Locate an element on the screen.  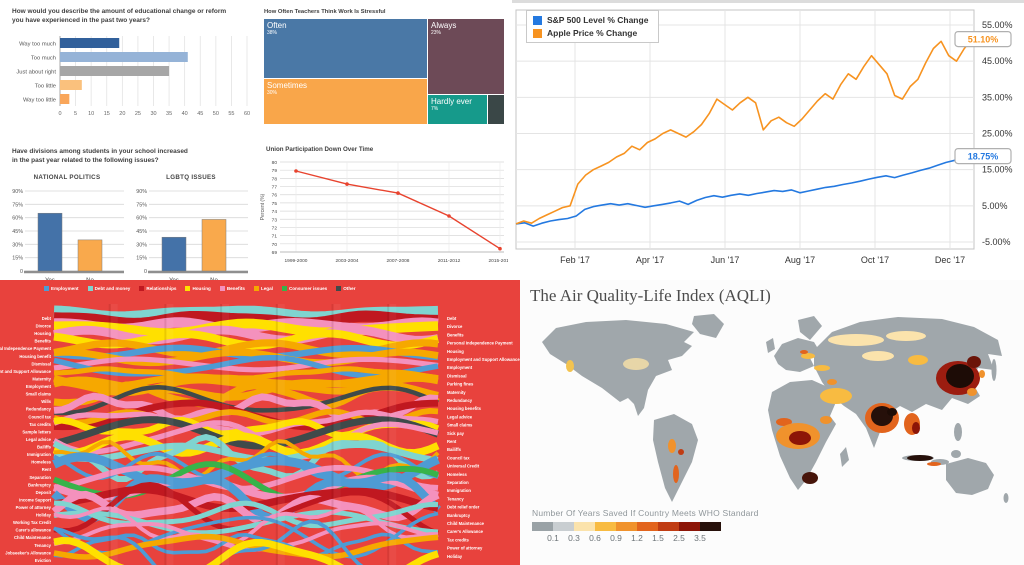
flow-right-label: Rent is located at coordinates (452, 441).